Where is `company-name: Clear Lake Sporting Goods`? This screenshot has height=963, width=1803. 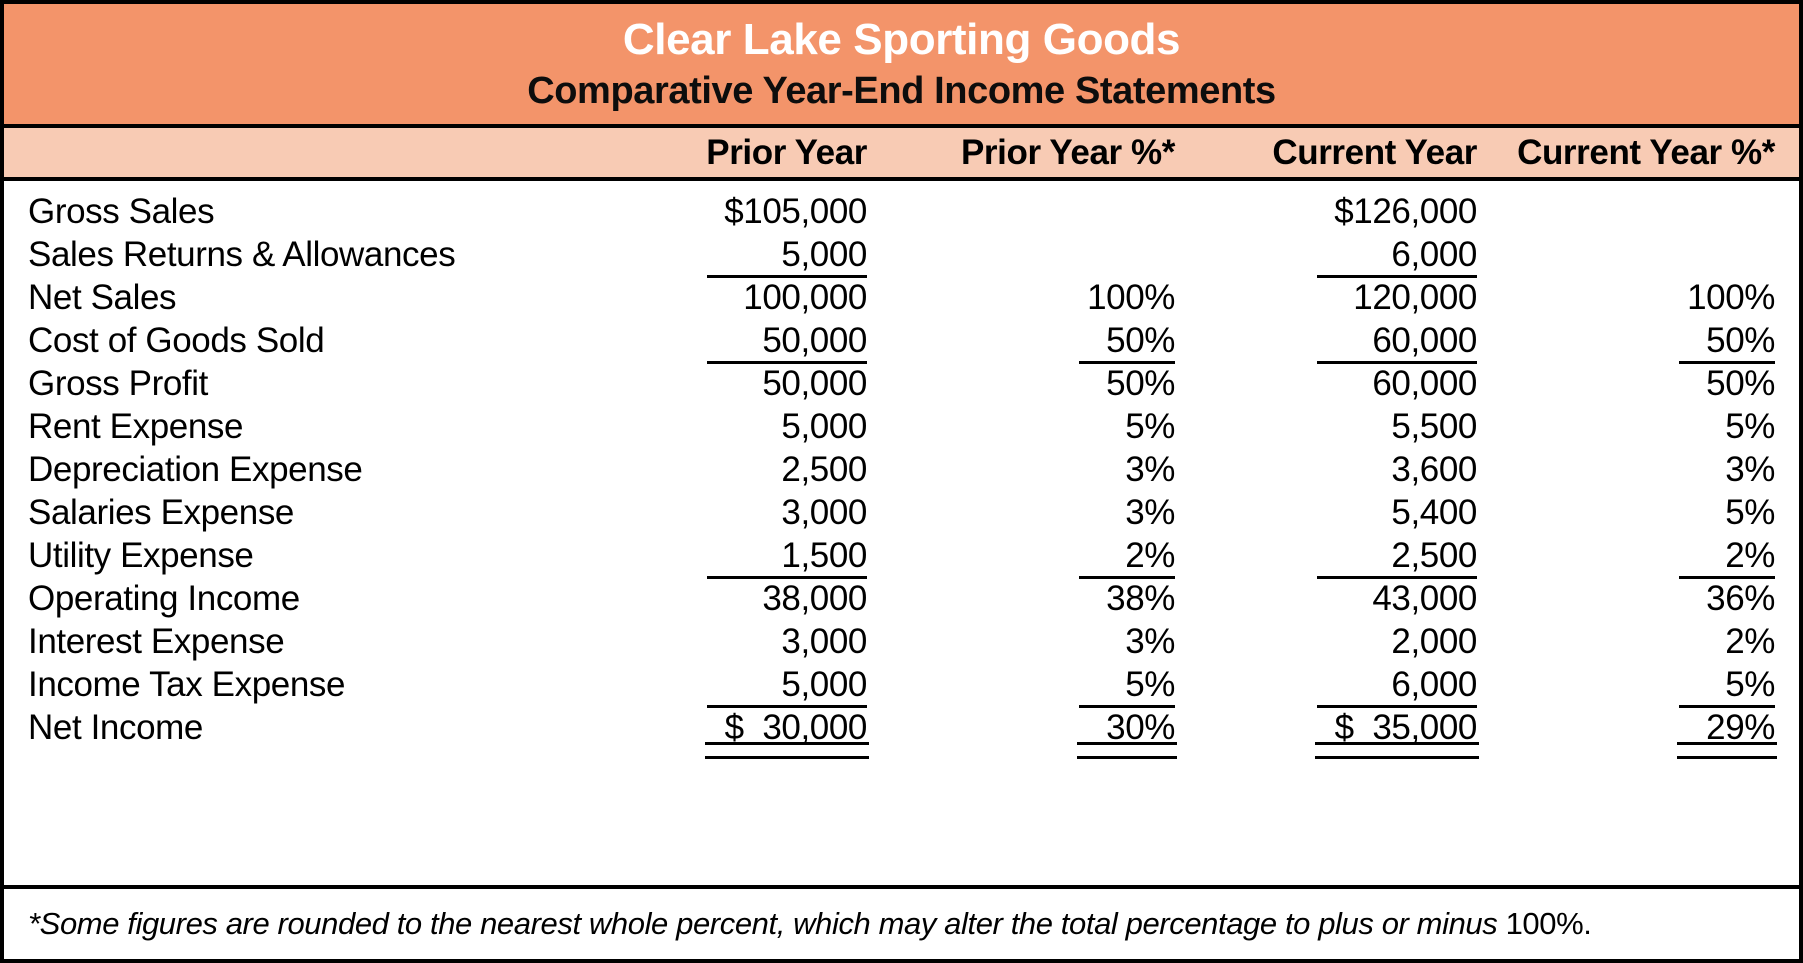 company-name: Clear Lake Sporting Goods is located at coordinates (901, 39).